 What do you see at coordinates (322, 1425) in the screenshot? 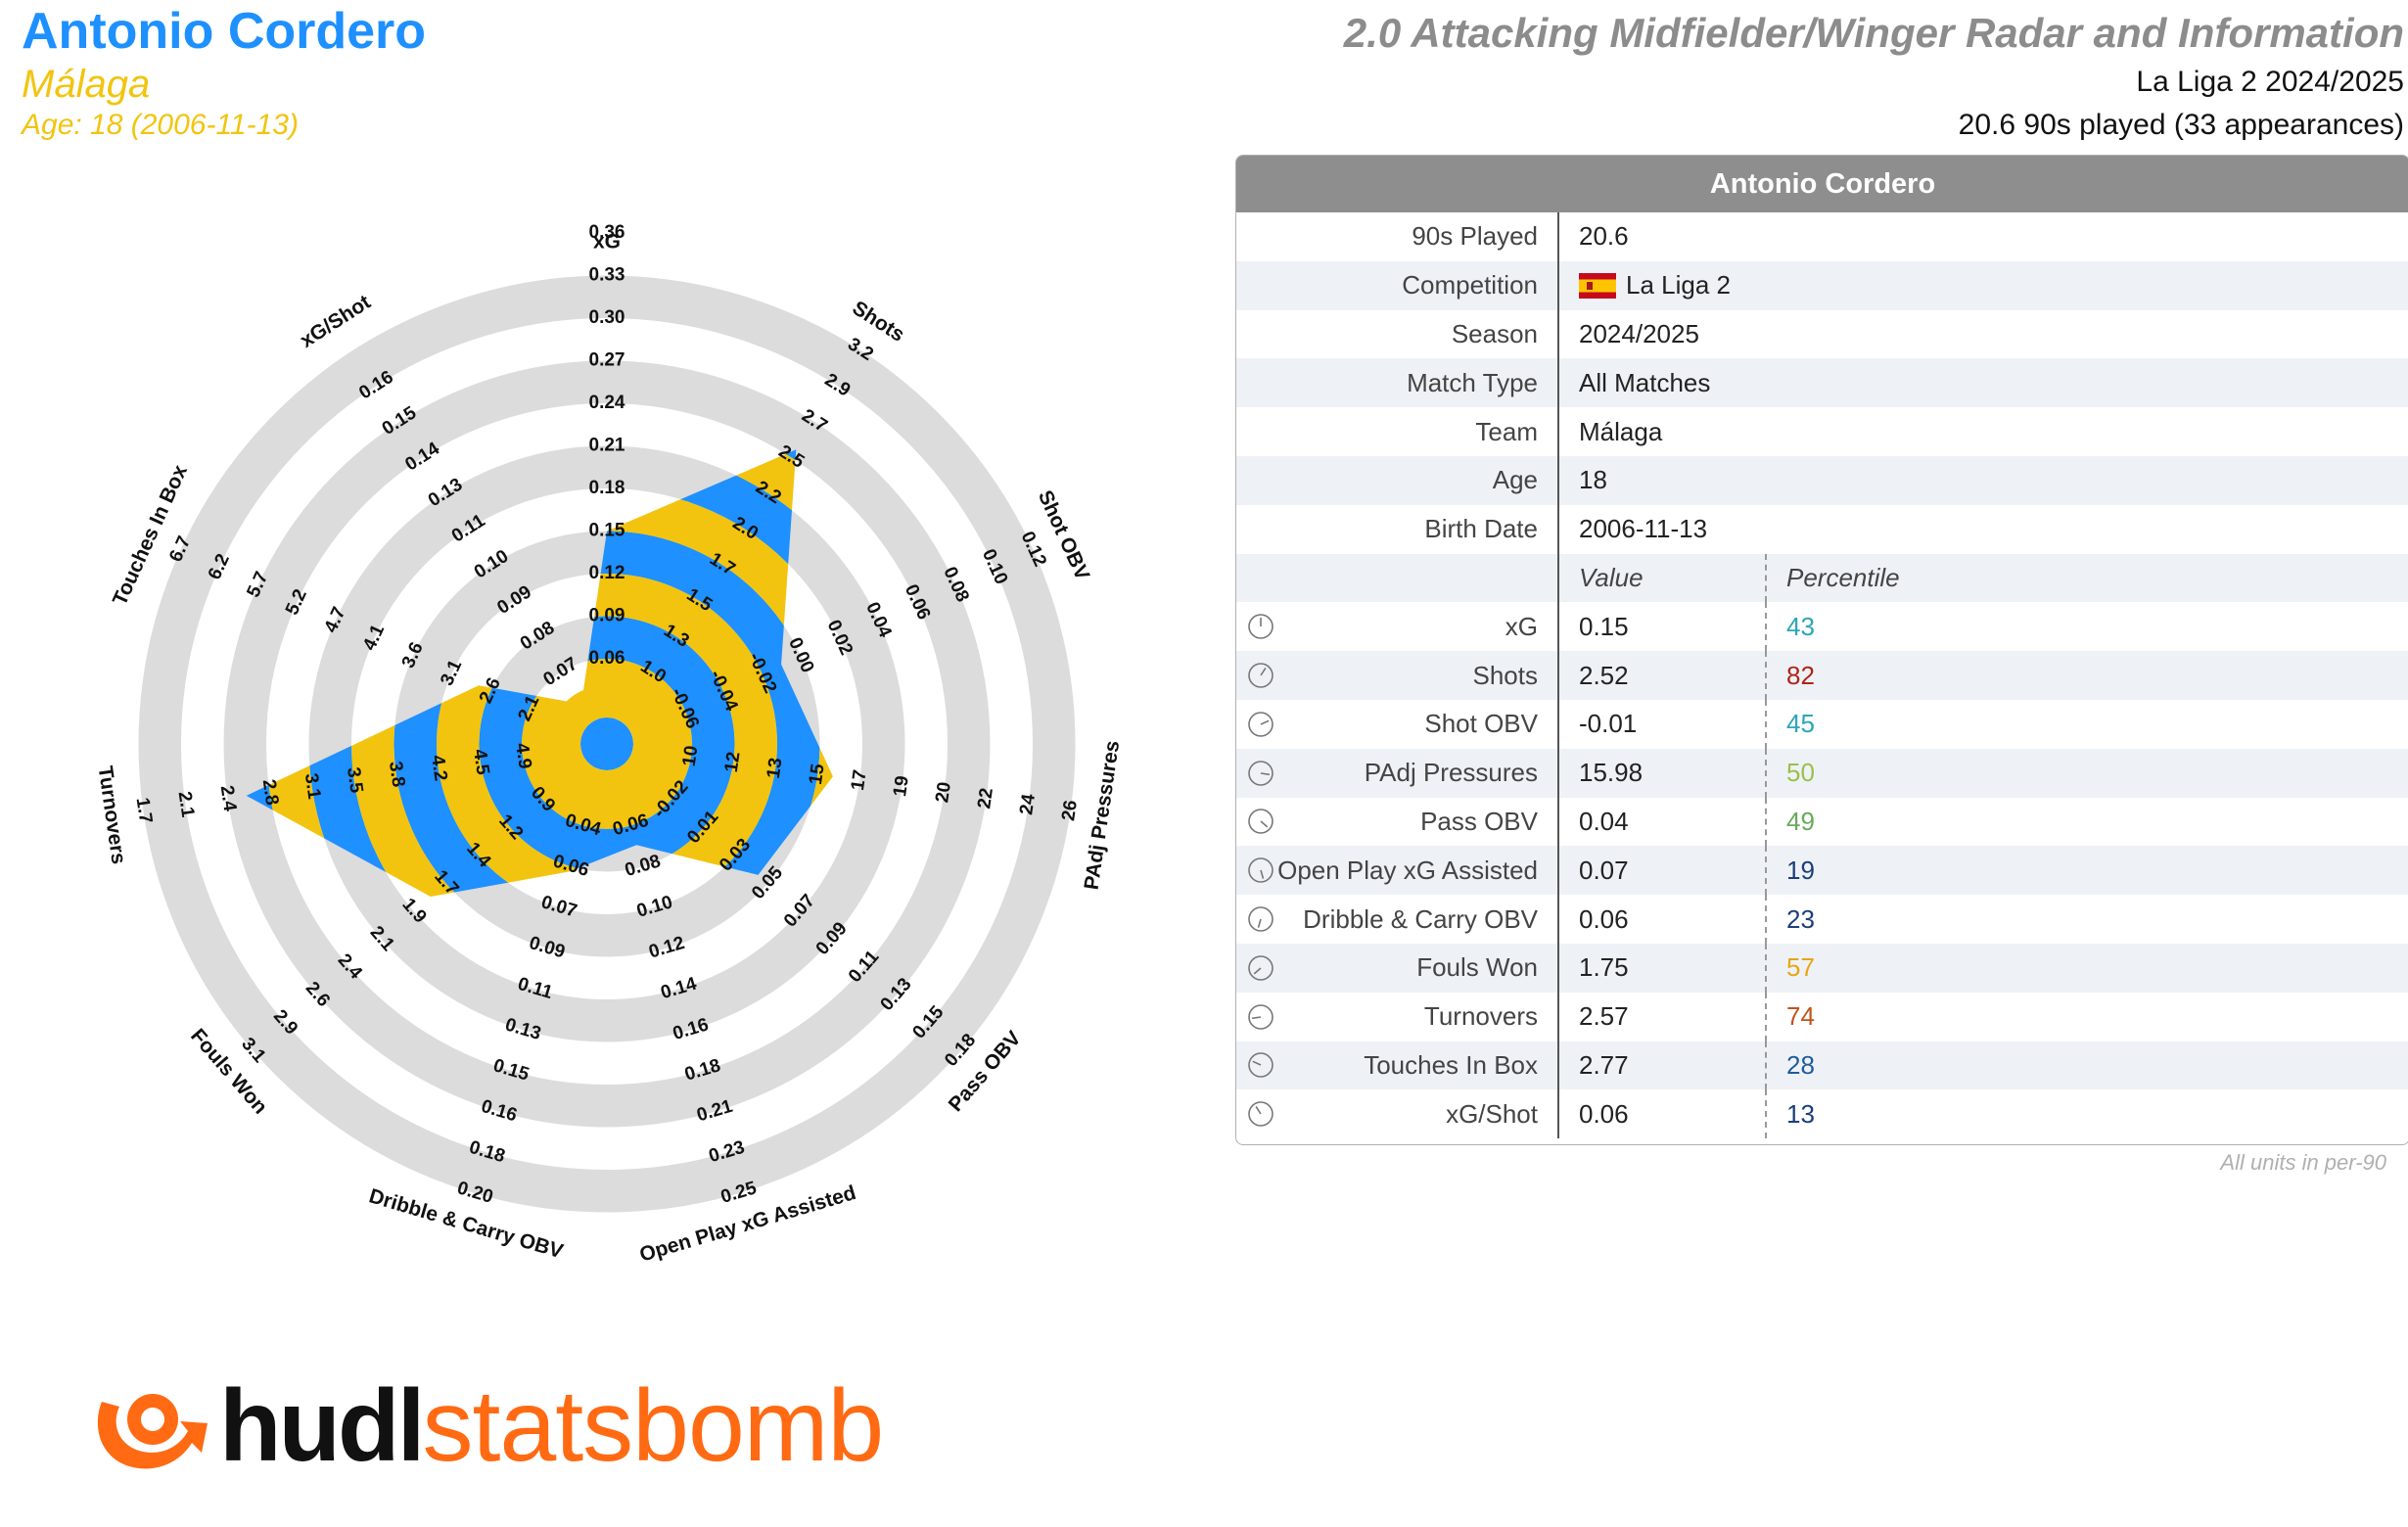
I see `logo-text-hudl: hudl` at bounding box center [322, 1425].